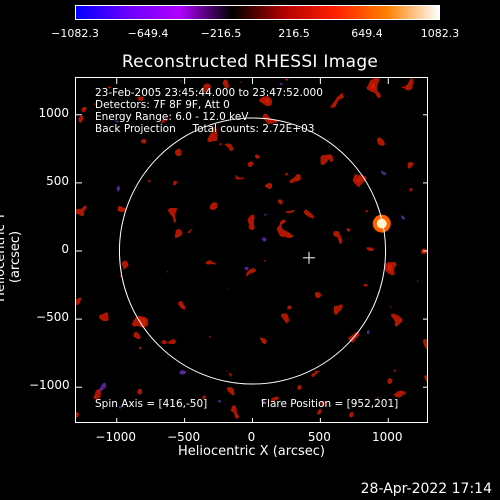 The image size is (500, 500). I want to click on spin-axis-marker, so click(308, 257).